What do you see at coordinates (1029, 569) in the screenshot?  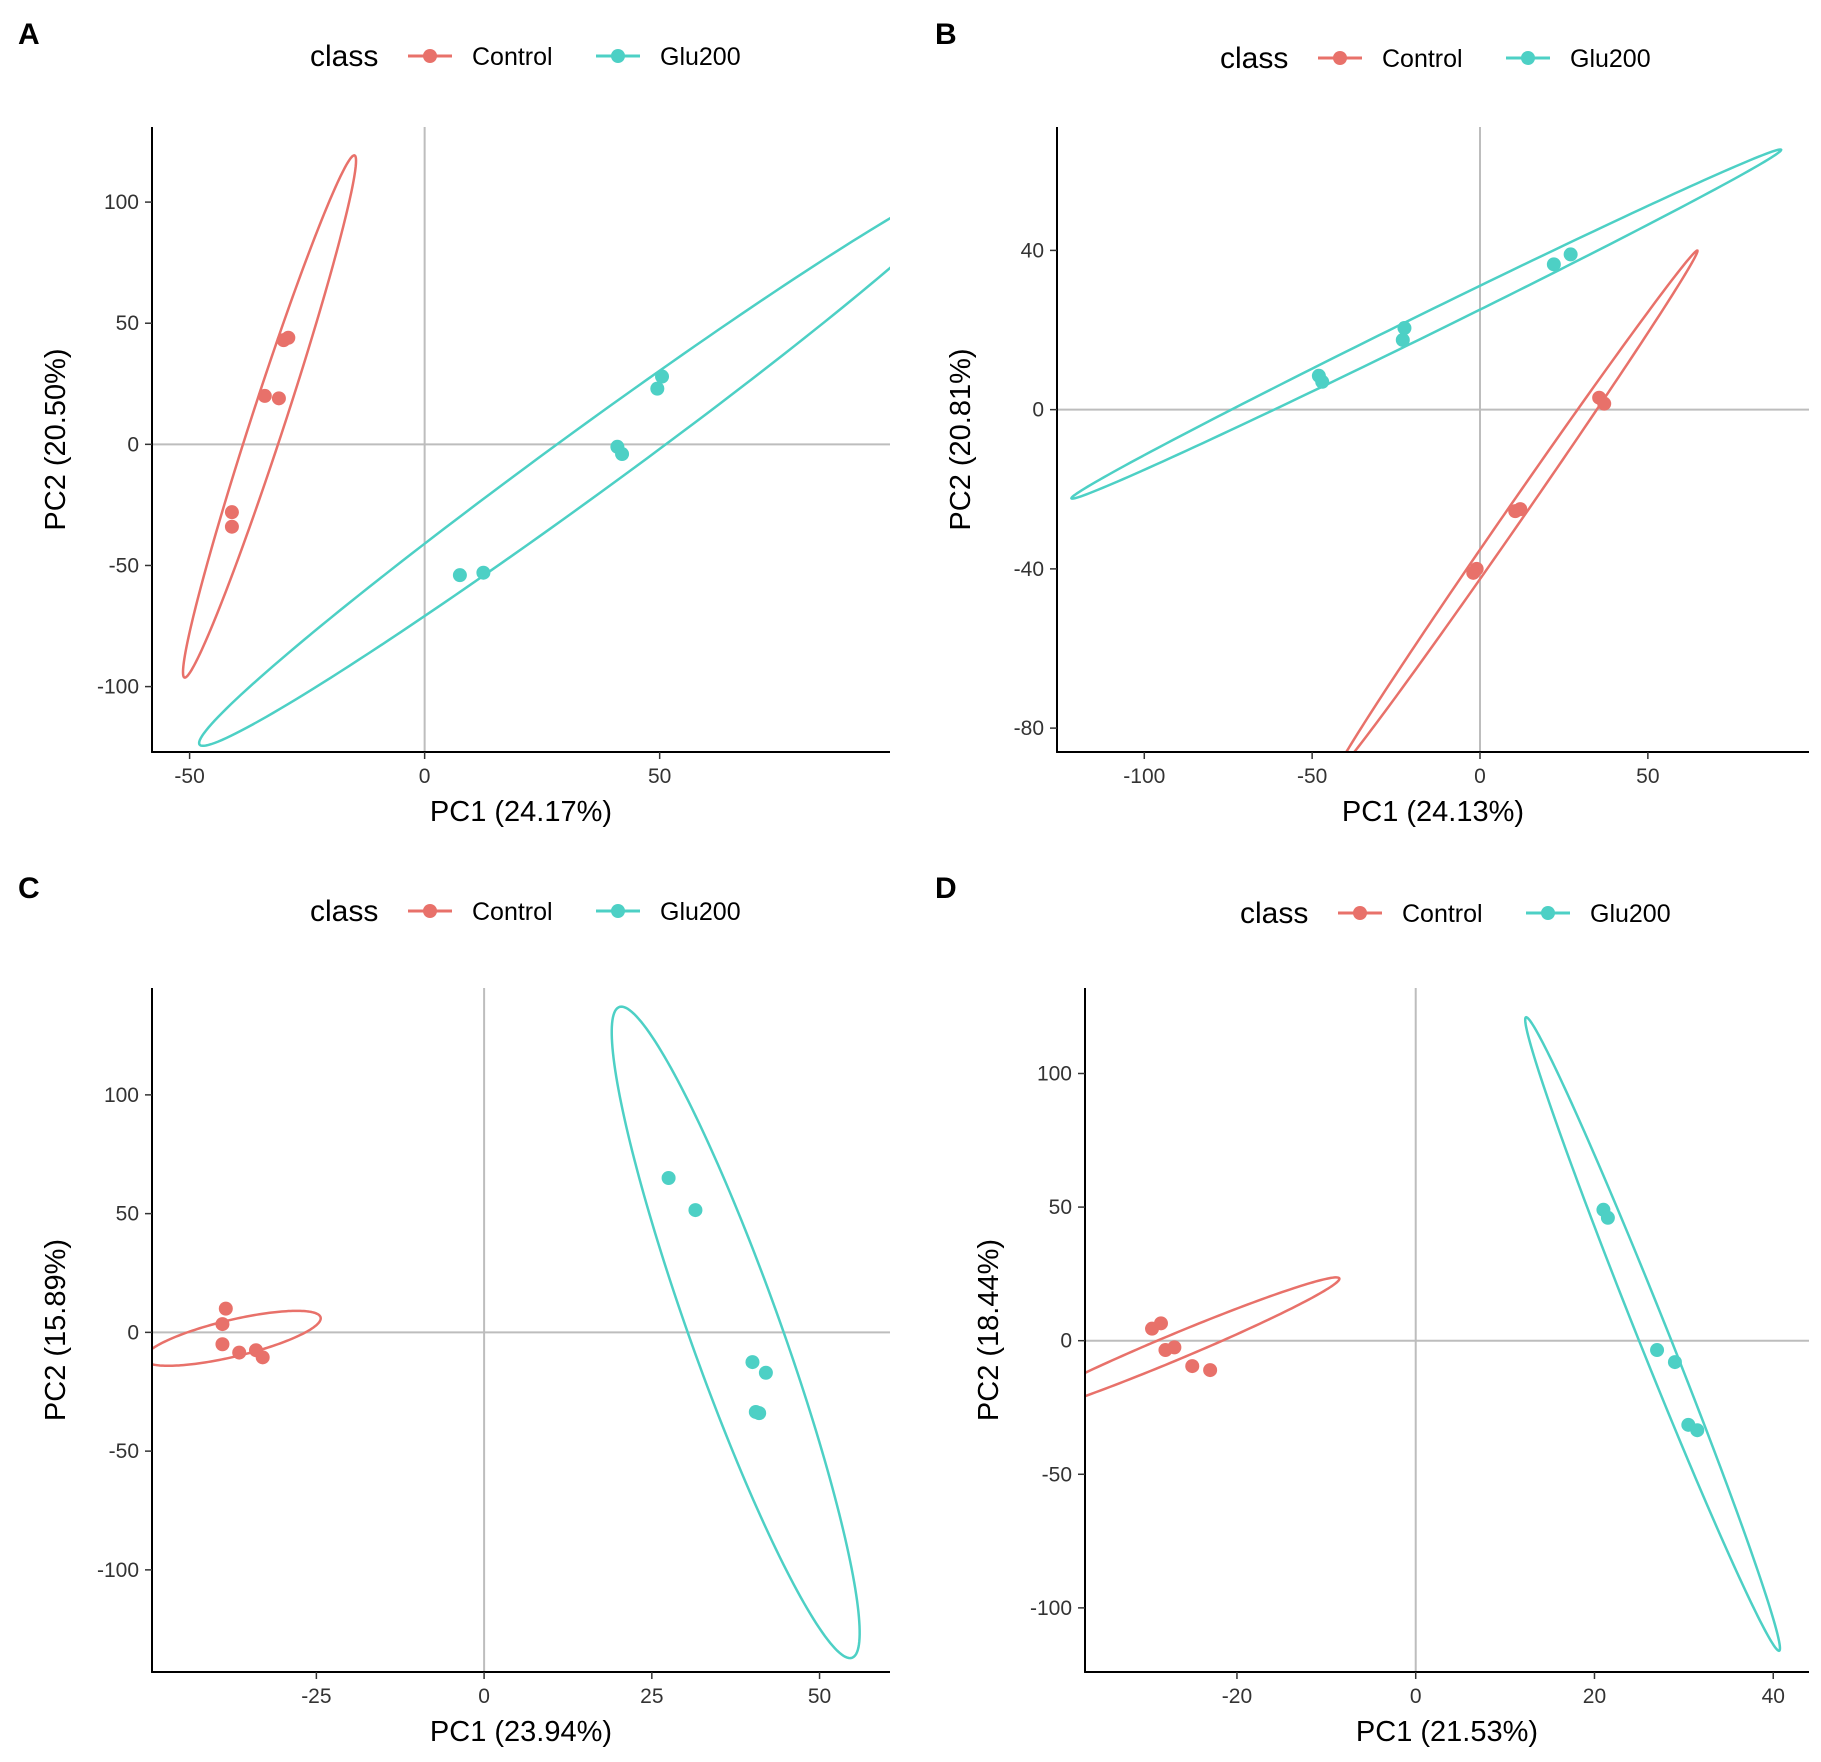 I see `y-tick-label: -40` at bounding box center [1029, 569].